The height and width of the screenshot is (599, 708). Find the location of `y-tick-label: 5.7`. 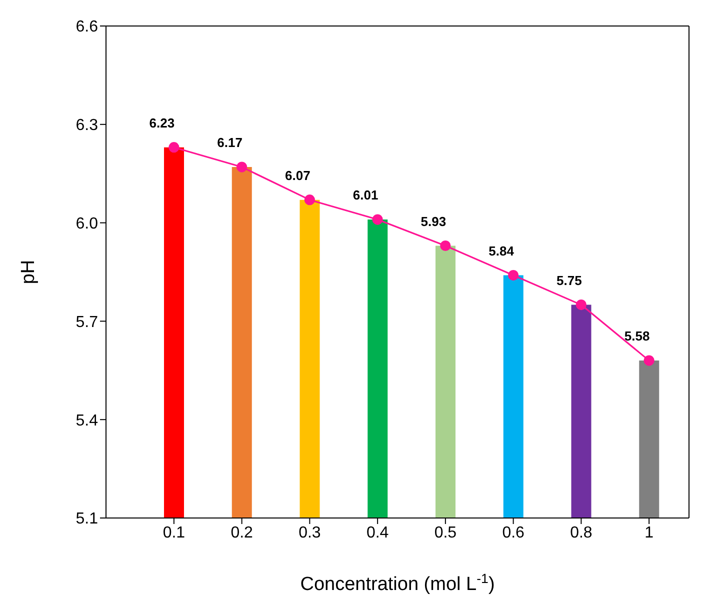

y-tick-label: 5.7 is located at coordinates (87, 322).